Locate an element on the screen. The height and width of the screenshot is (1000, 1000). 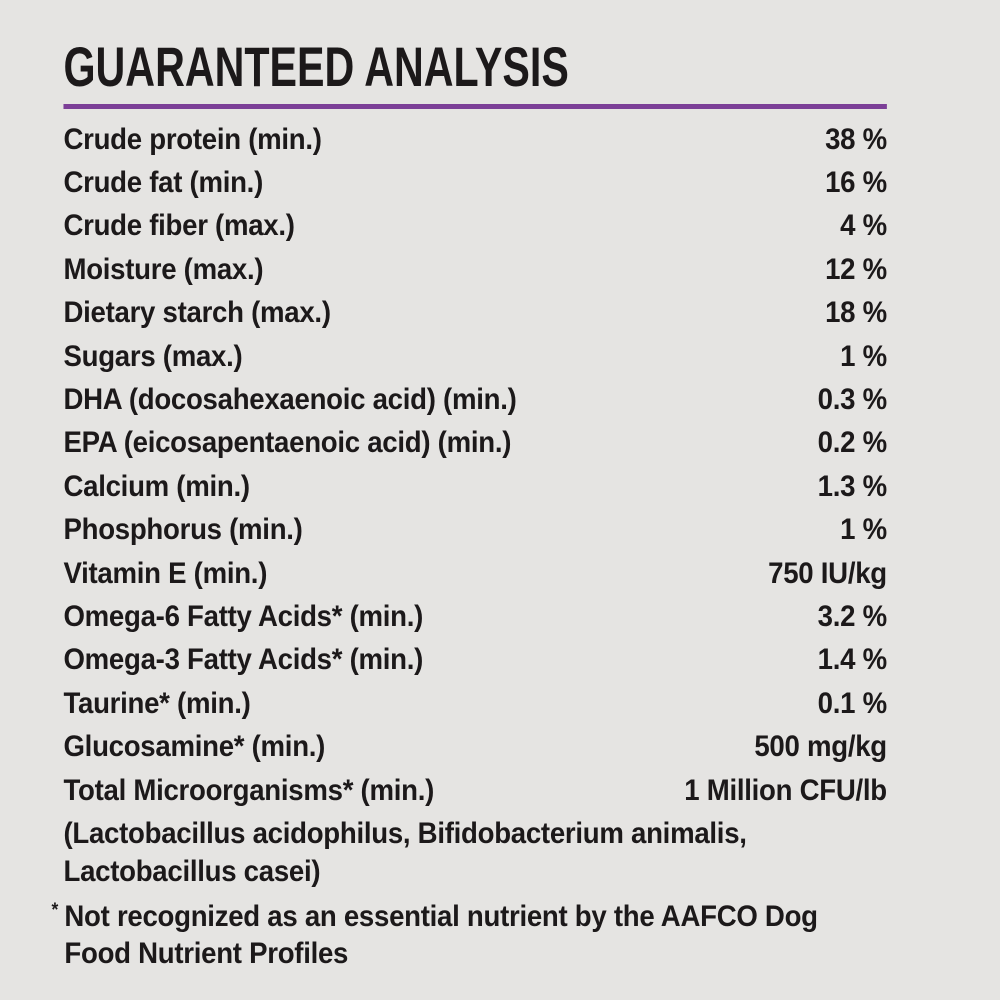
nutrient-value: 0.3 % is located at coordinates (852, 400).